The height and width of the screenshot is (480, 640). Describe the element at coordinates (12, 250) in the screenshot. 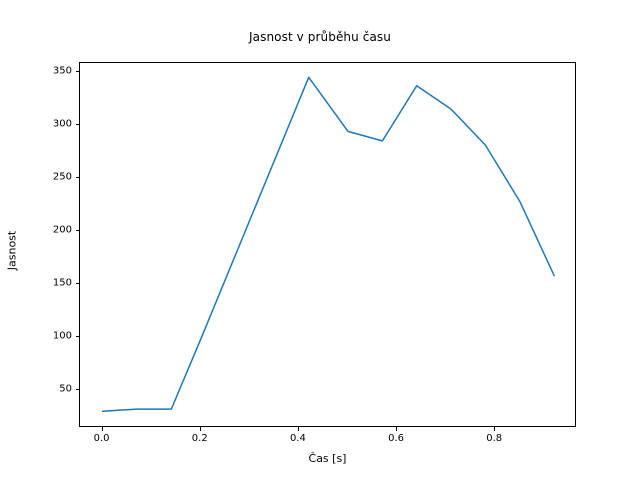

I see `y-axis-label: Jasnost` at that location.